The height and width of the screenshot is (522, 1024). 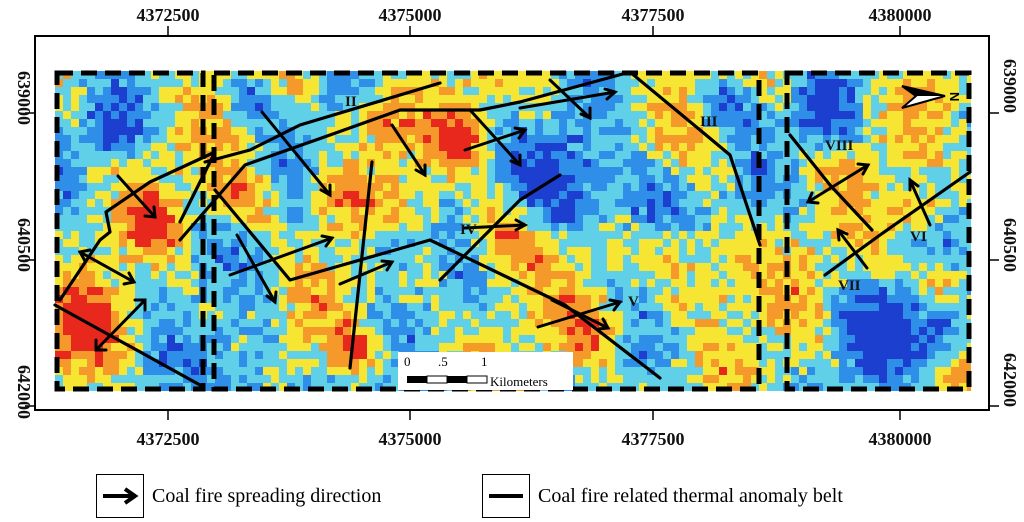 What do you see at coordinates (709, 122) in the screenshot?
I see `zone-label-iii: III` at bounding box center [709, 122].